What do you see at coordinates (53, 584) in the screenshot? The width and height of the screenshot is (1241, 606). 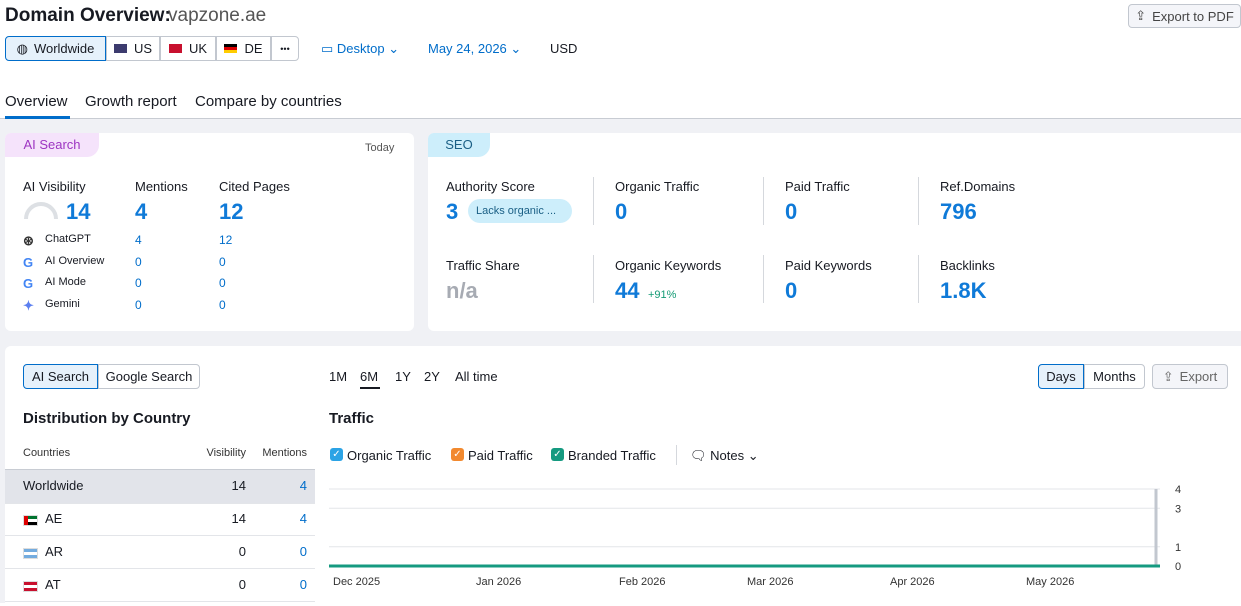 I see `country: AT` at bounding box center [53, 584].